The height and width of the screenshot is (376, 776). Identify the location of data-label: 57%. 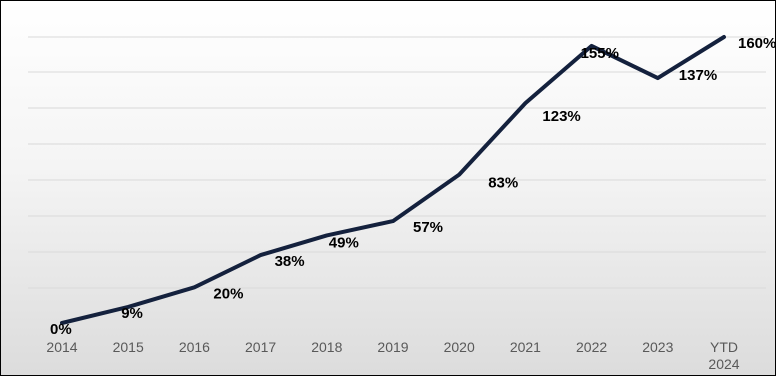
(428, 227).